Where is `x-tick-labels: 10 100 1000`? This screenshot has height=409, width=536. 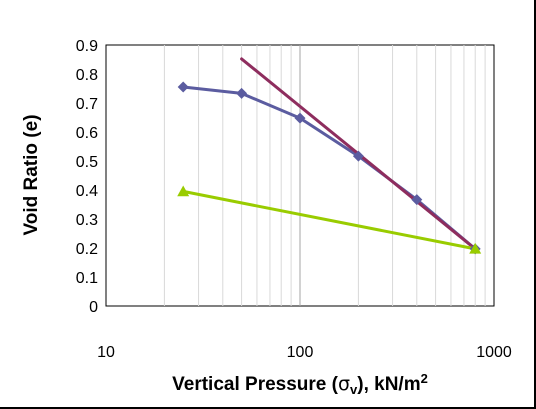 x-tick-labels: 10 100 1000 is located at coordinates (304, 352).